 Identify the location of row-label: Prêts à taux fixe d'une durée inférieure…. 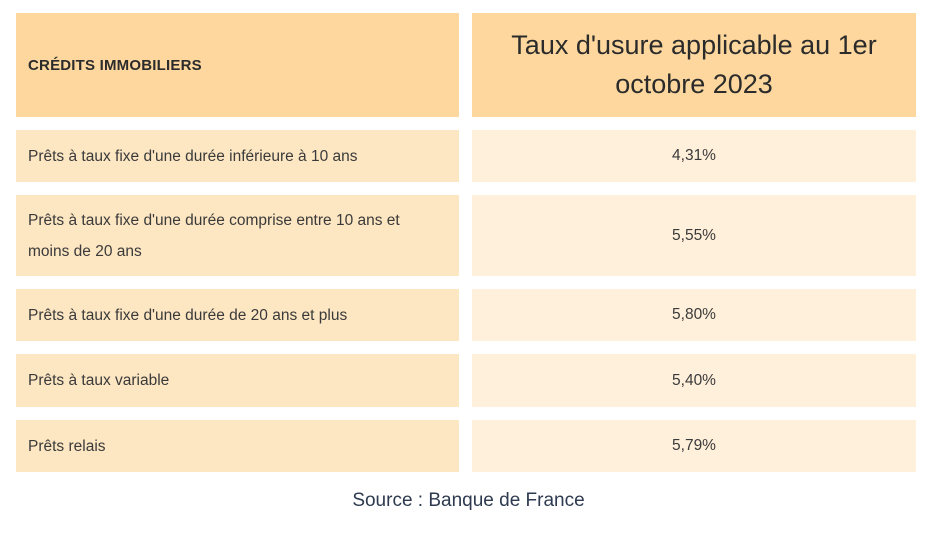
(237, 156).